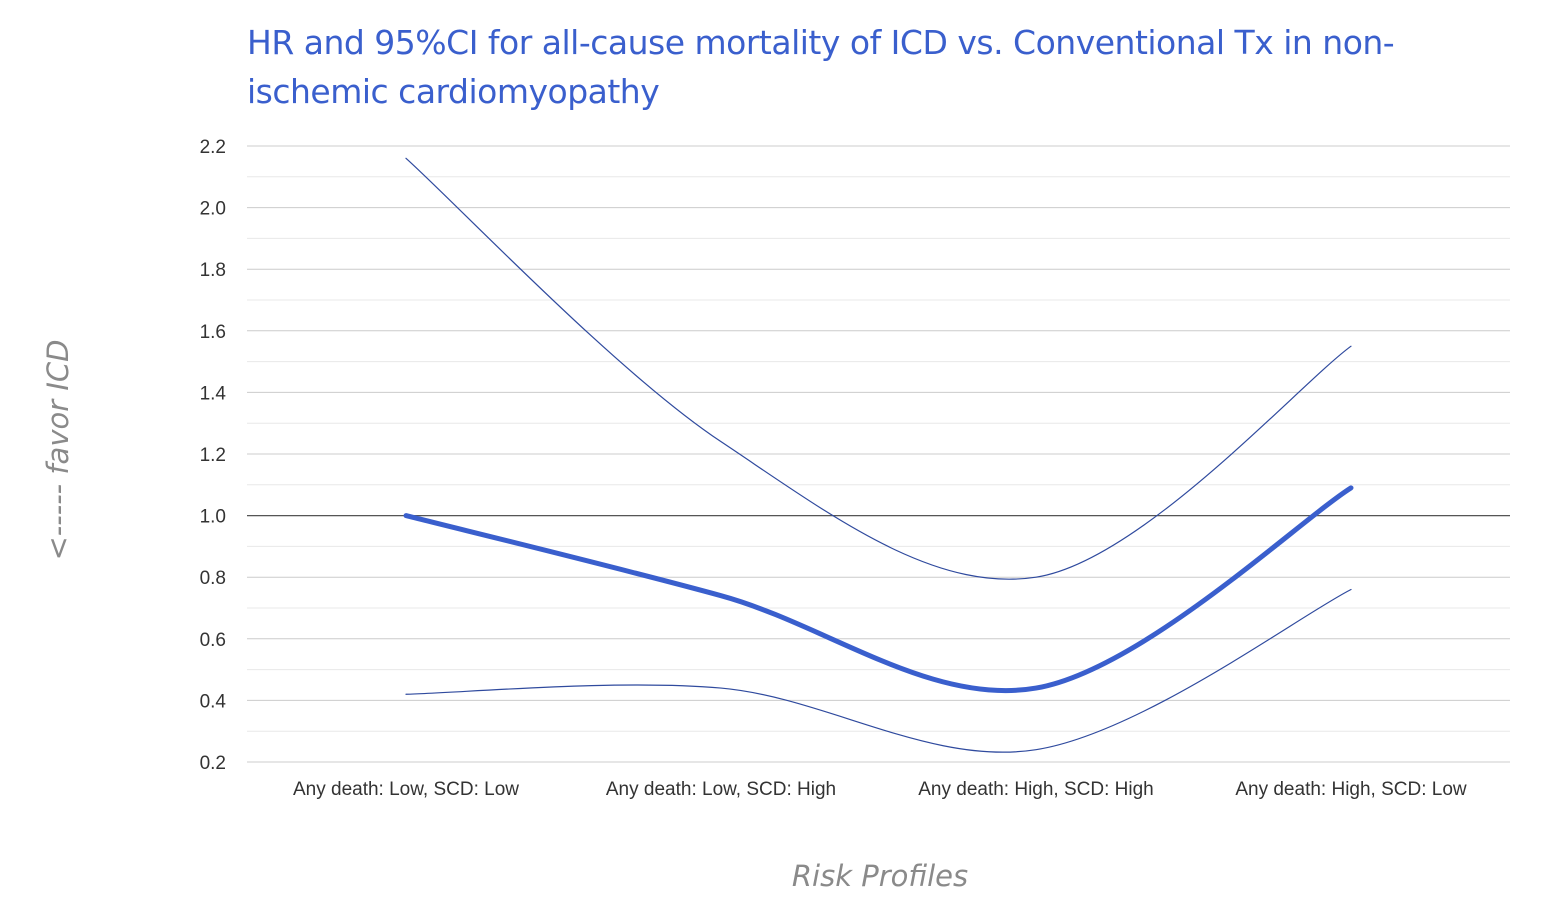 The height and width of the screenshot is (905, 1552). I want to click on x-tick-label: Any death: High, SCD: Low, so click(1351, 789).